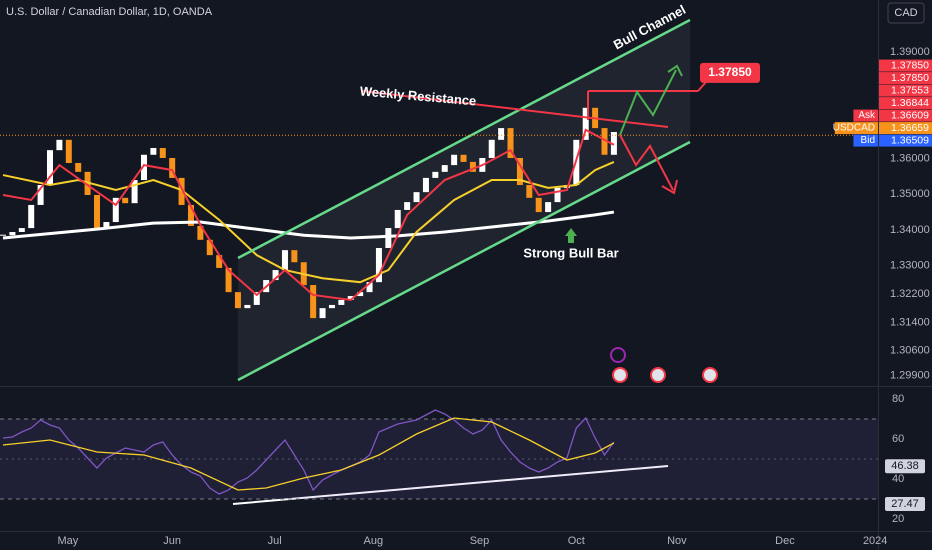 The height and width of the screenshot is (550, 932). Describe the element at coordinates (910, 265) in the screenshot. I see `y-tick-label: 1.33000` at that location.